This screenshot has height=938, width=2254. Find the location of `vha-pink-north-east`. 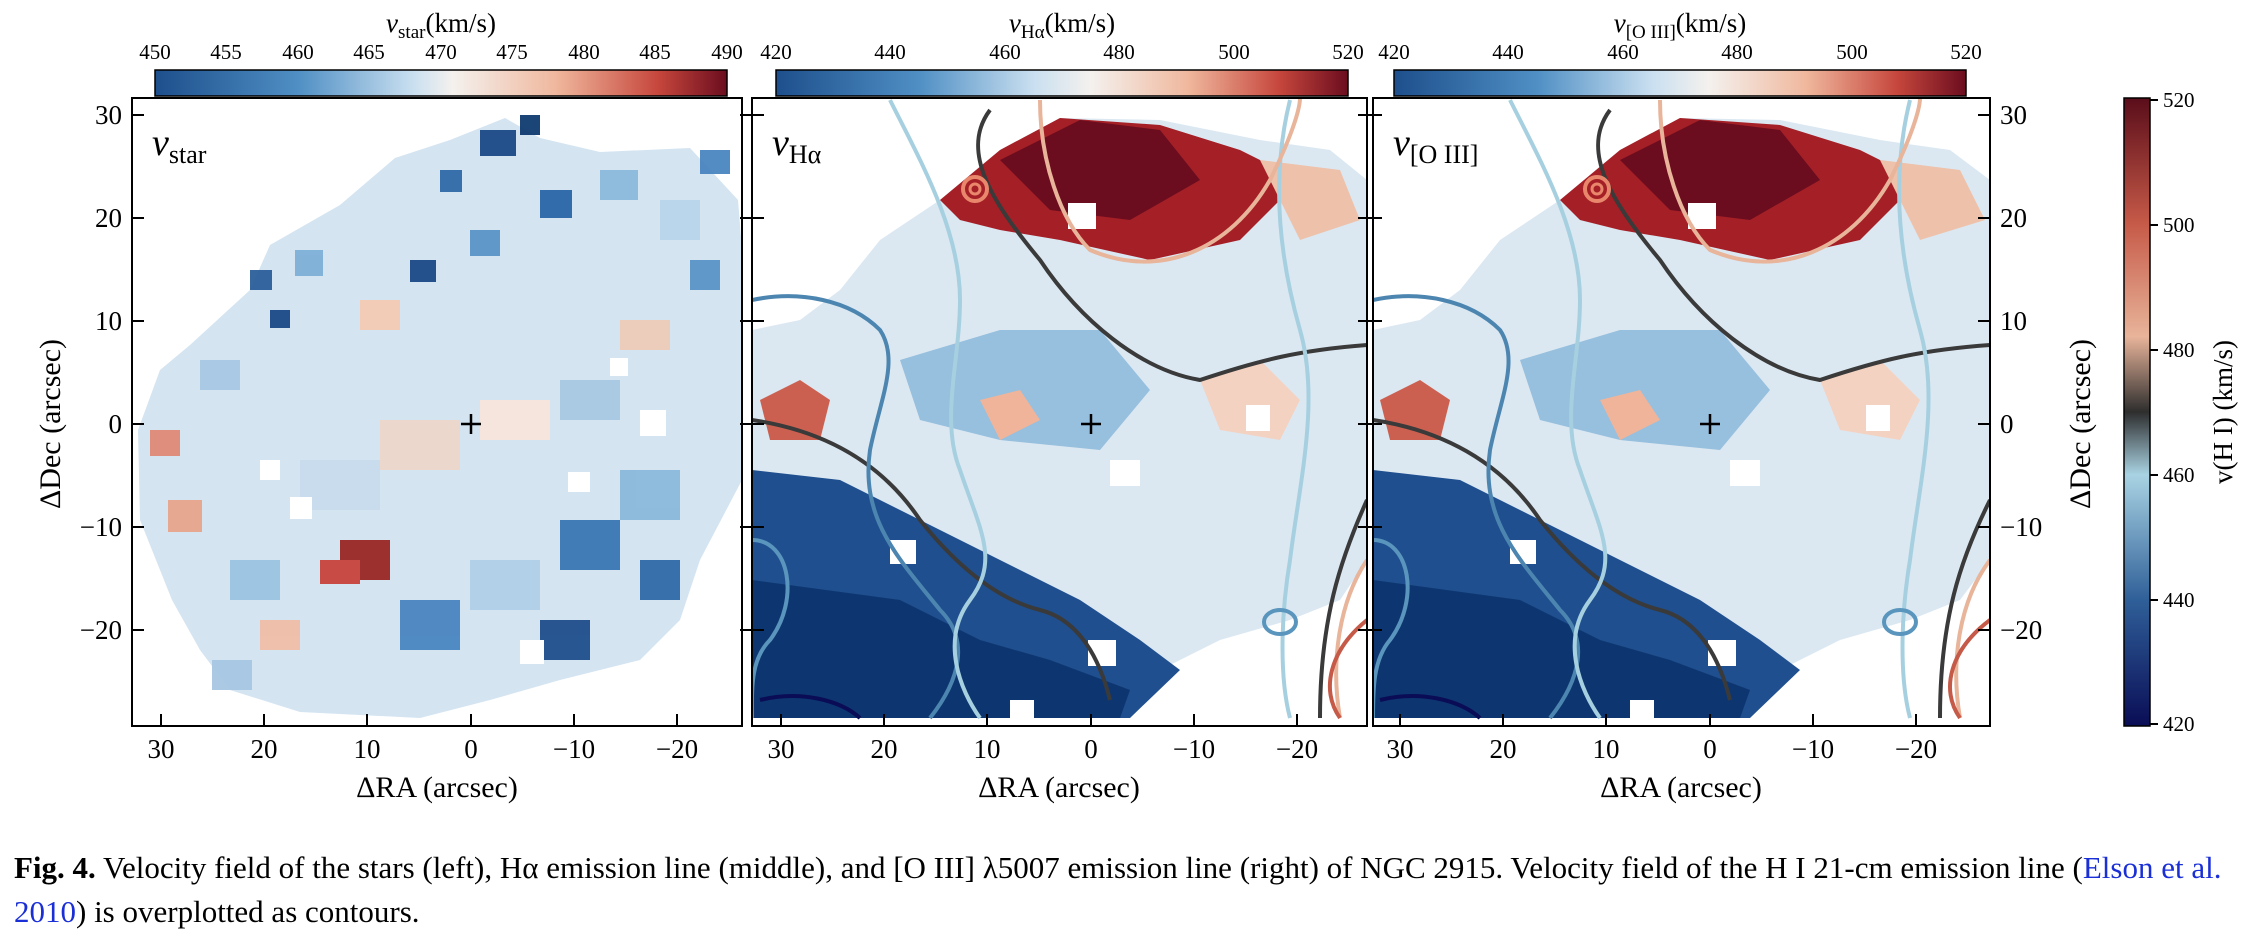

vha-pink-north-east is located at coordinates (1310, 200).